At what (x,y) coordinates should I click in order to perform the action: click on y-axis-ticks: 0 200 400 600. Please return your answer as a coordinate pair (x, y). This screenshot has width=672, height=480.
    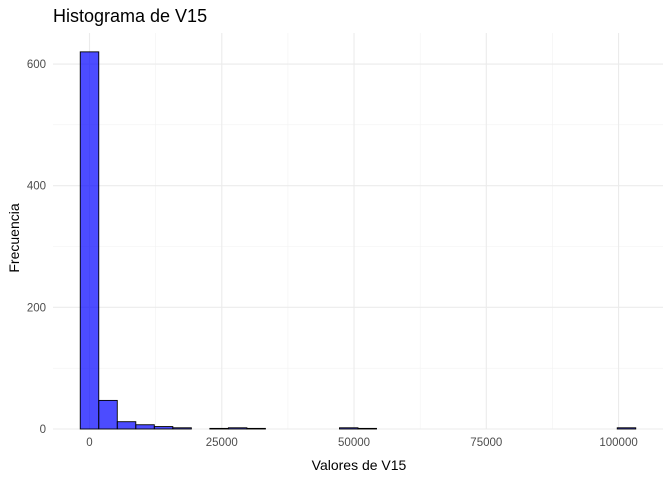
    Looking at the image, I should click on (36, 247).